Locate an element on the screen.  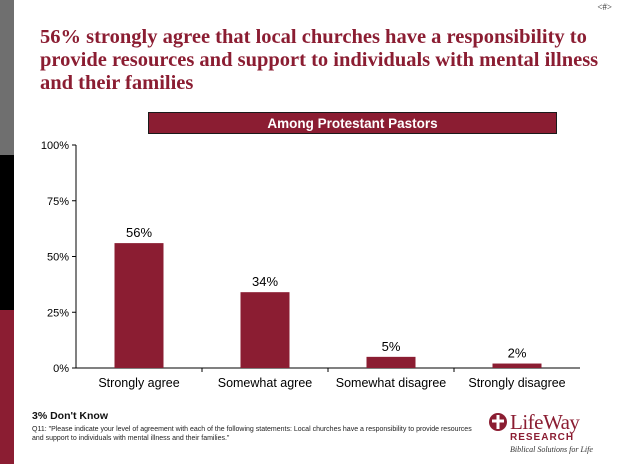
data-label: 56% is located at coordinates (139, 232).